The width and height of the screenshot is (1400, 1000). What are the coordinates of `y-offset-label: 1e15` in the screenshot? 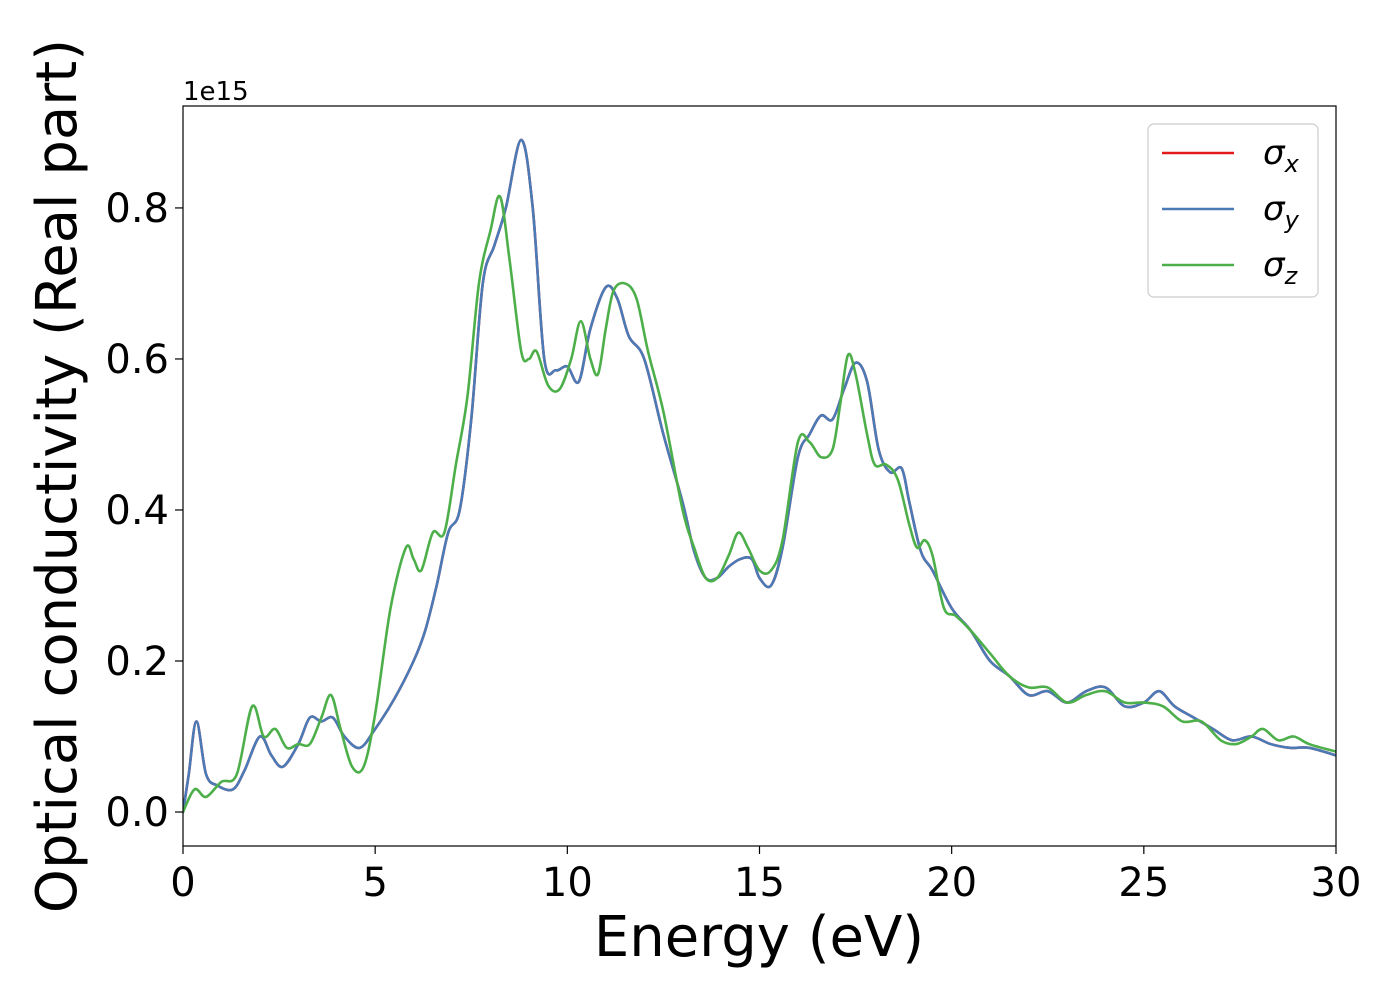 It's located at (216, 92).